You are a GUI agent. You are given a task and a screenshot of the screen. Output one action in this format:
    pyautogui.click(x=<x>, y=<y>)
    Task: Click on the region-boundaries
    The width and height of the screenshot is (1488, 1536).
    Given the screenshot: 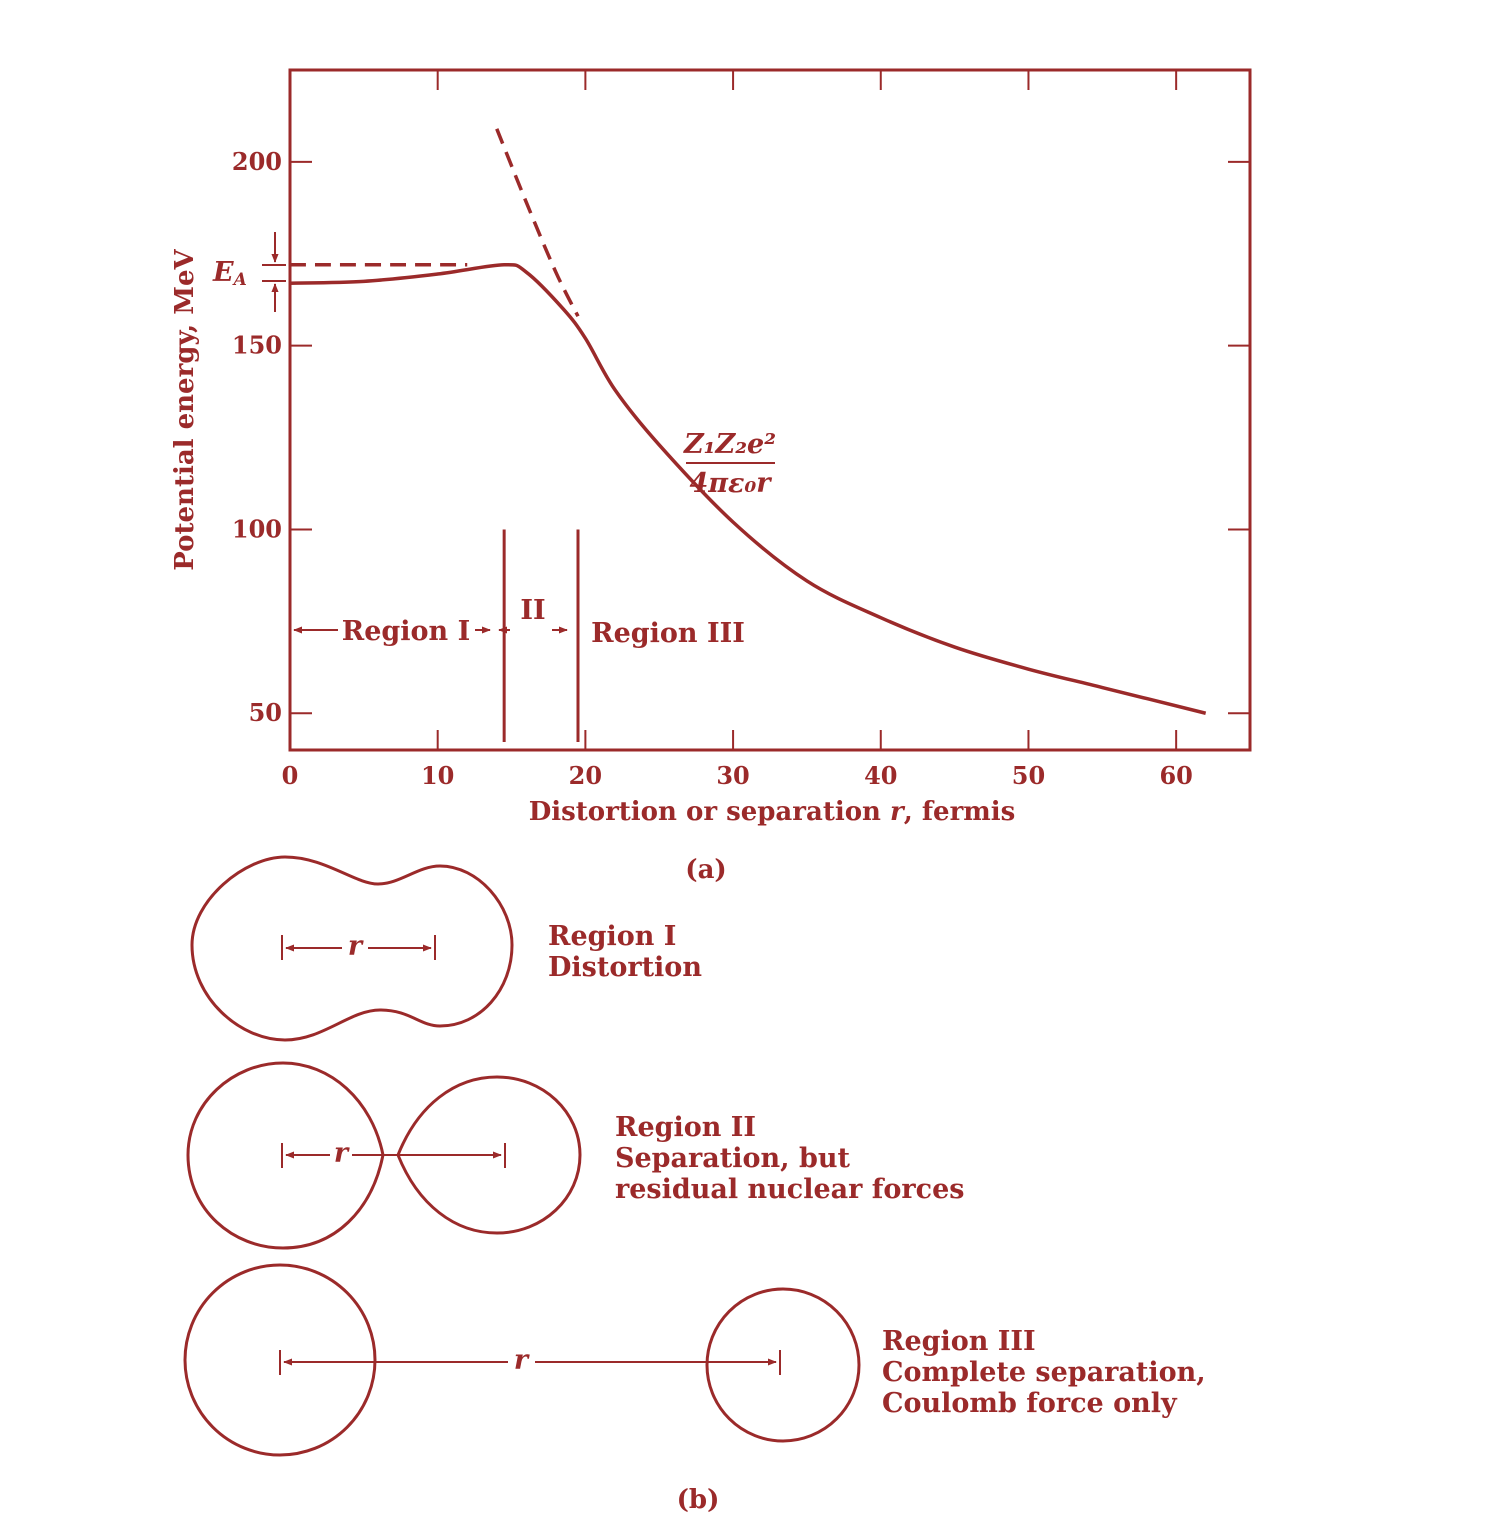 What is the action you would take?
    pyautogui.click(x=541, y=635)
    